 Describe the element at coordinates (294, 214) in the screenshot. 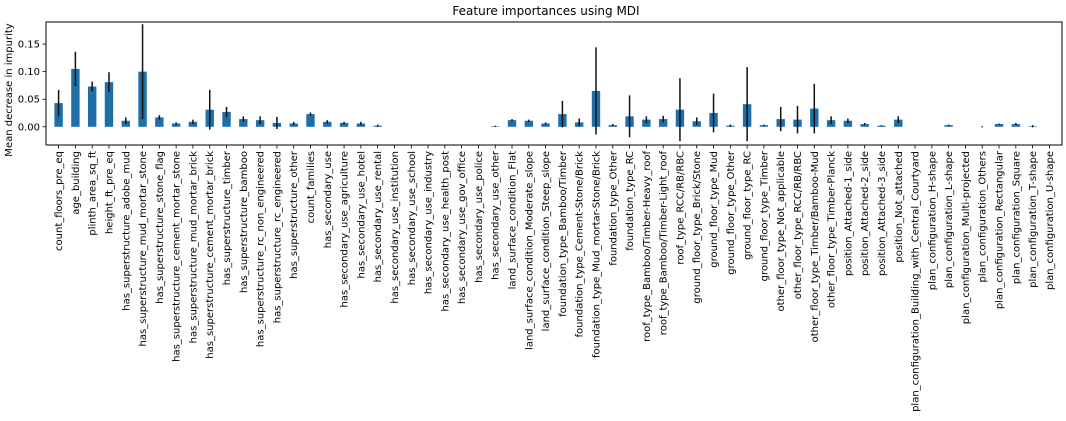

I see `x-tick-label: has_superstructure_other` at that location.